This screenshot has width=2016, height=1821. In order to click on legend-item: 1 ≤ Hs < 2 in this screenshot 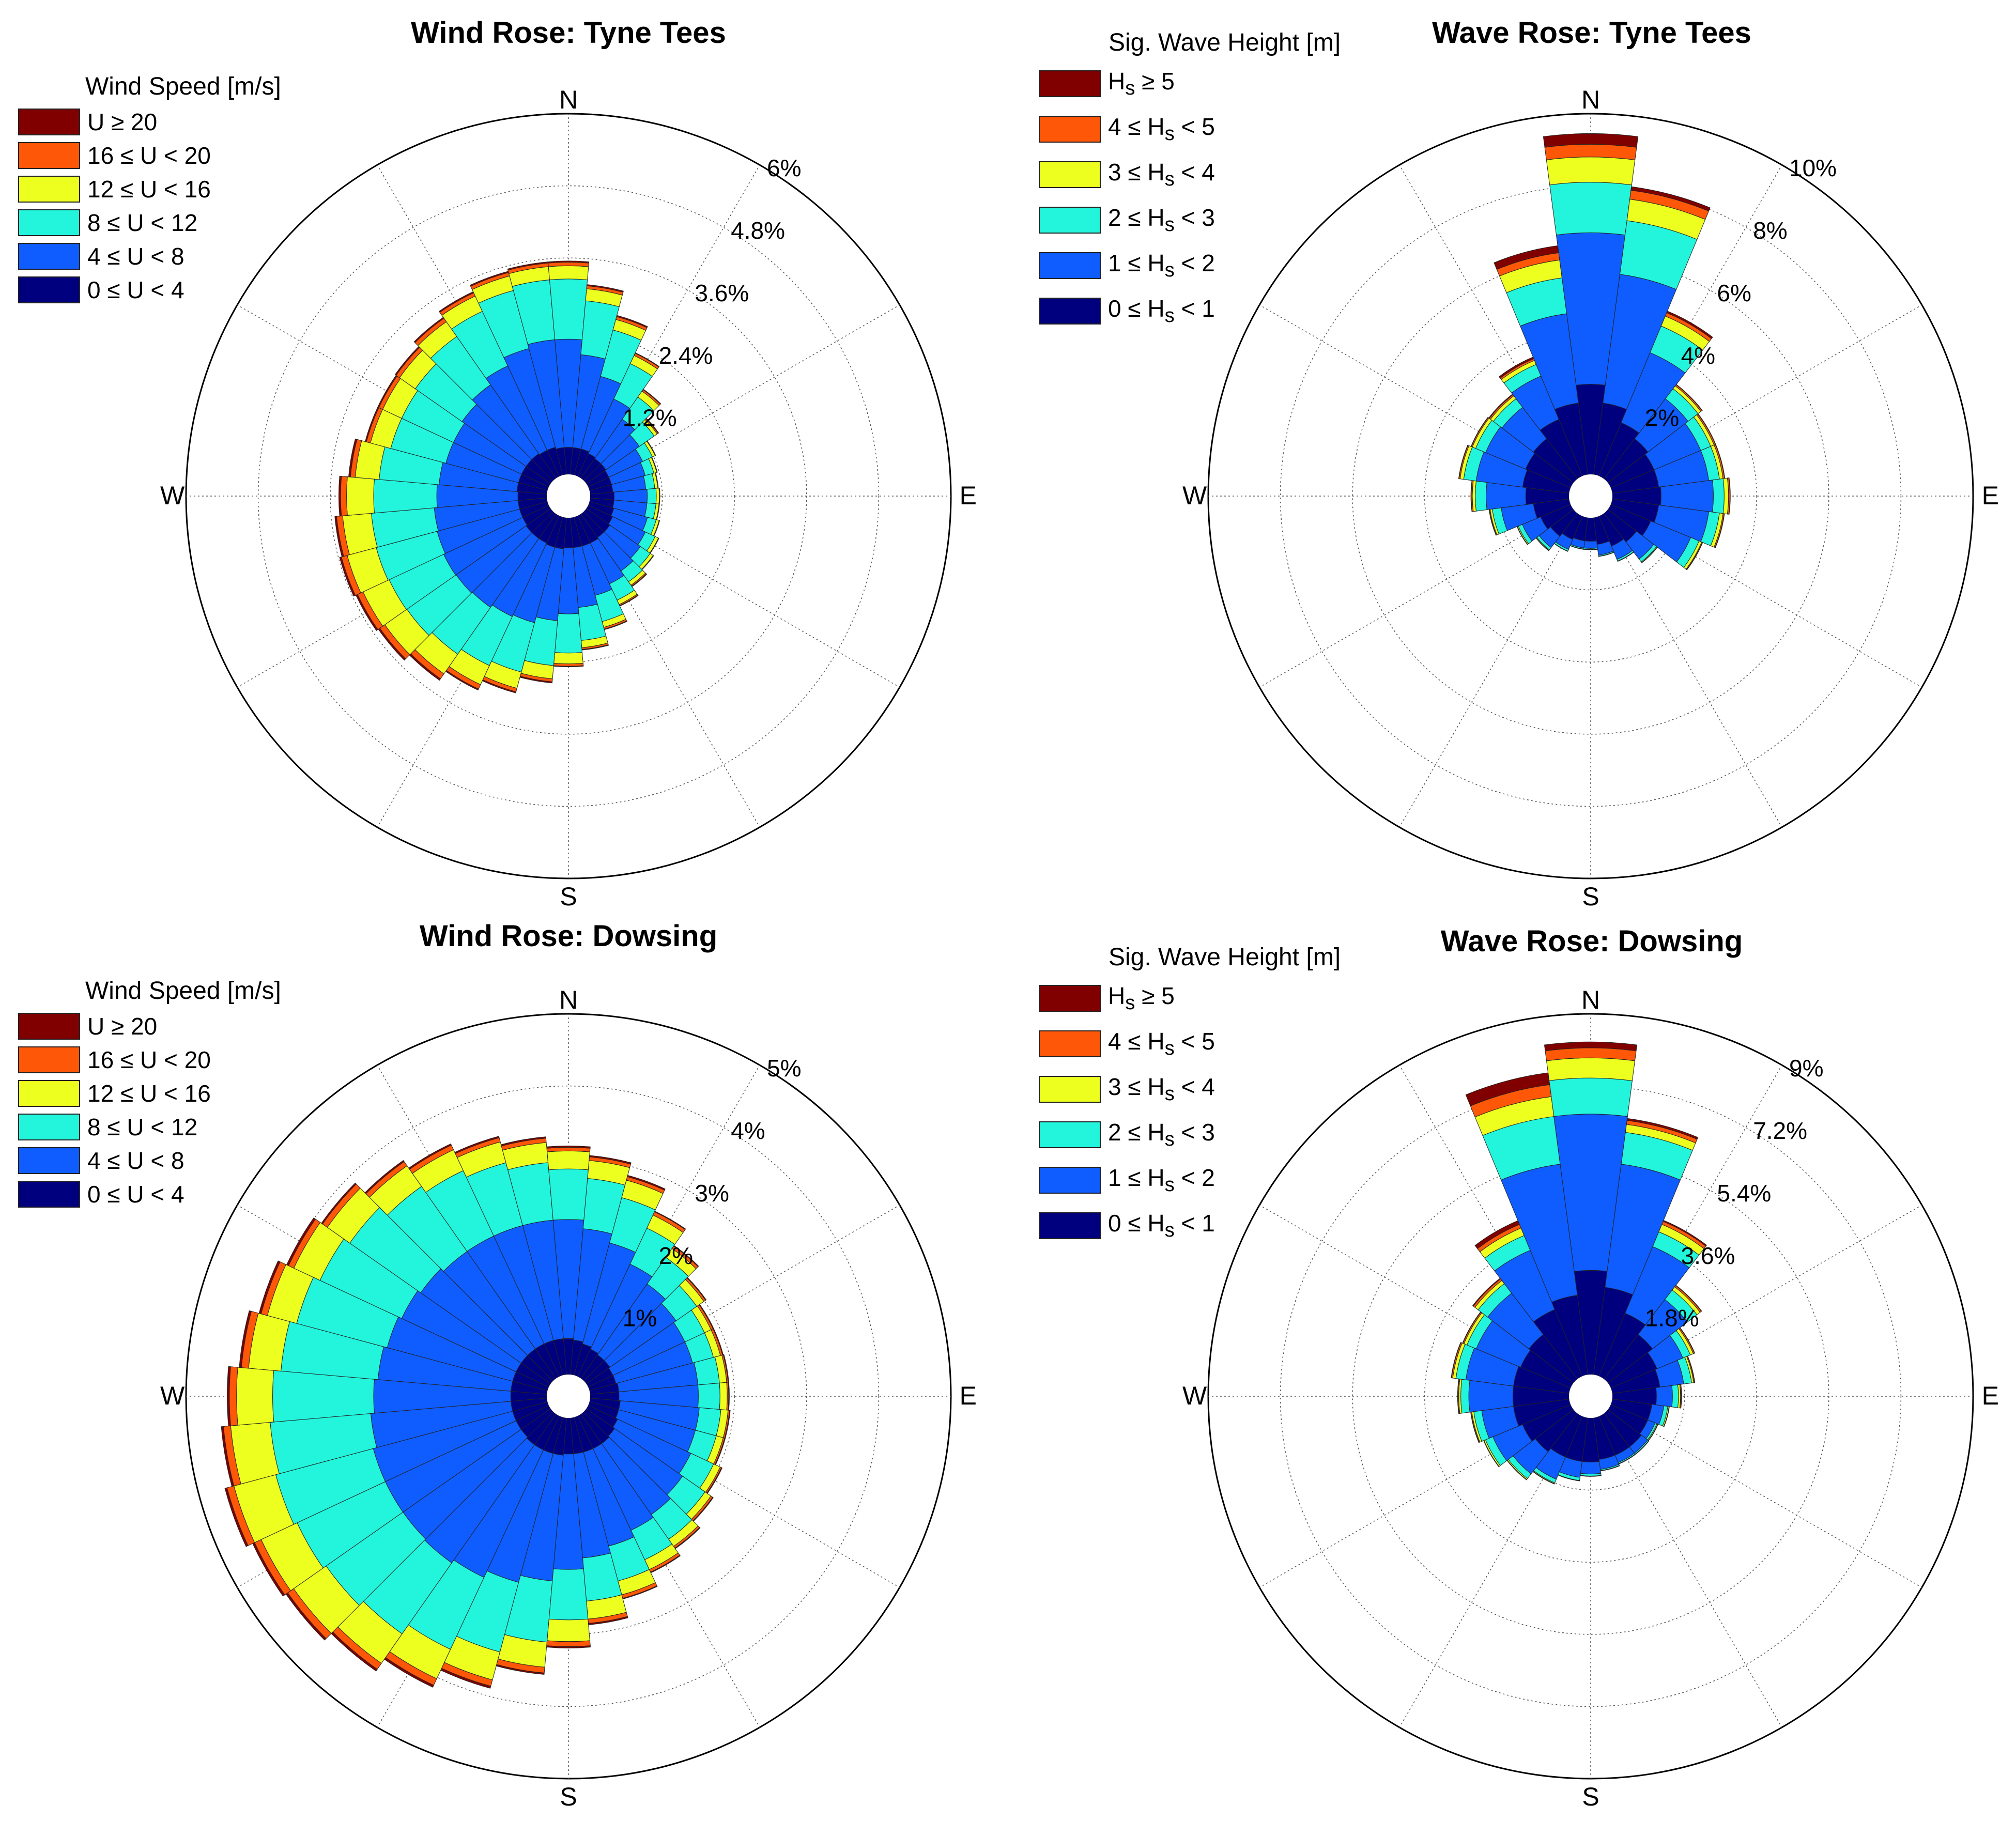, I will do `click(1190, 1180)`.